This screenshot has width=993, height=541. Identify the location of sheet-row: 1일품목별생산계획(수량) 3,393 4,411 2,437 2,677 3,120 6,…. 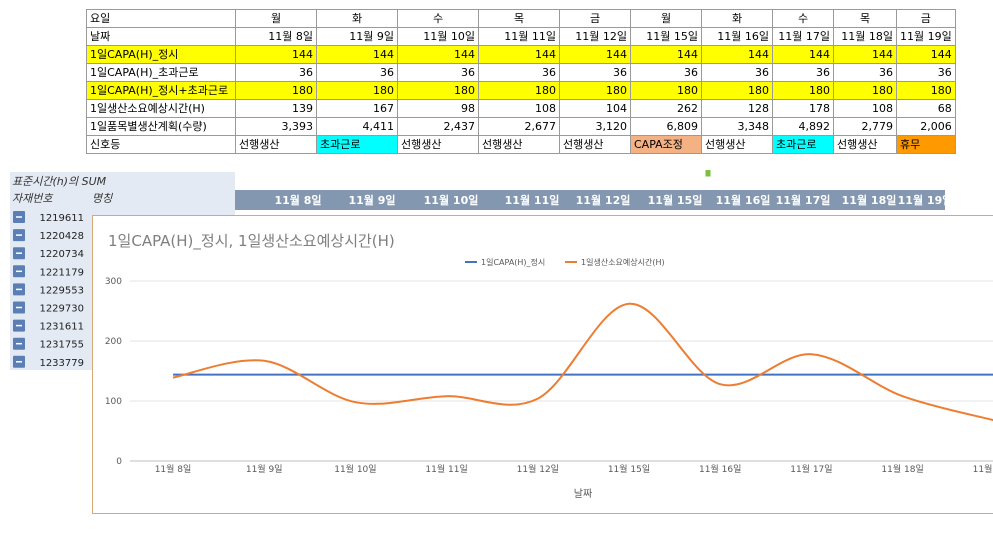
(521, 126).